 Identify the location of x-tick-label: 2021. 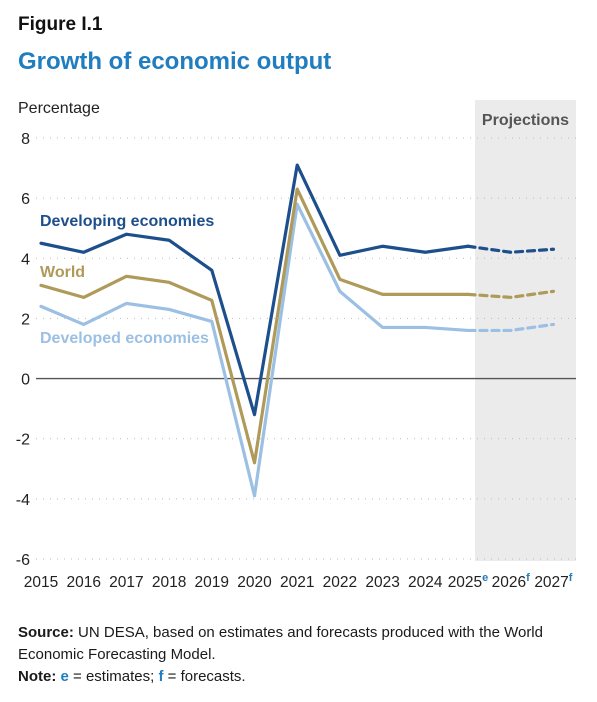
(297, 582).